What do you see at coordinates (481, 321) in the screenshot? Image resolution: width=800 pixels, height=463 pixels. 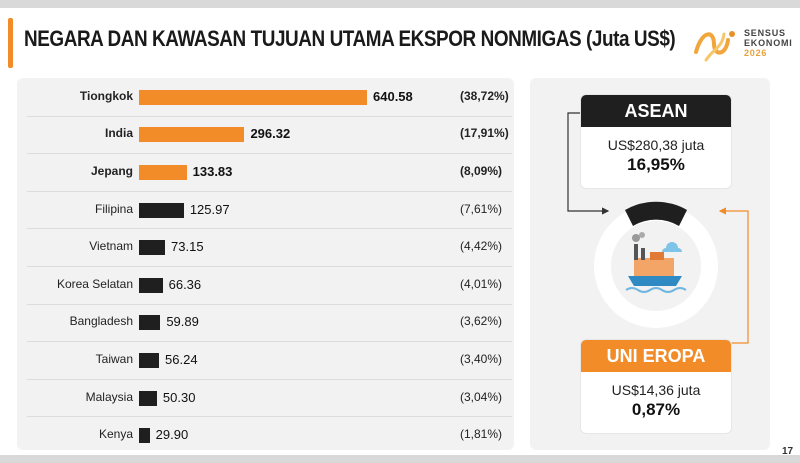 I see `share-label: (3,62%)` at bounding box center [481, 321].